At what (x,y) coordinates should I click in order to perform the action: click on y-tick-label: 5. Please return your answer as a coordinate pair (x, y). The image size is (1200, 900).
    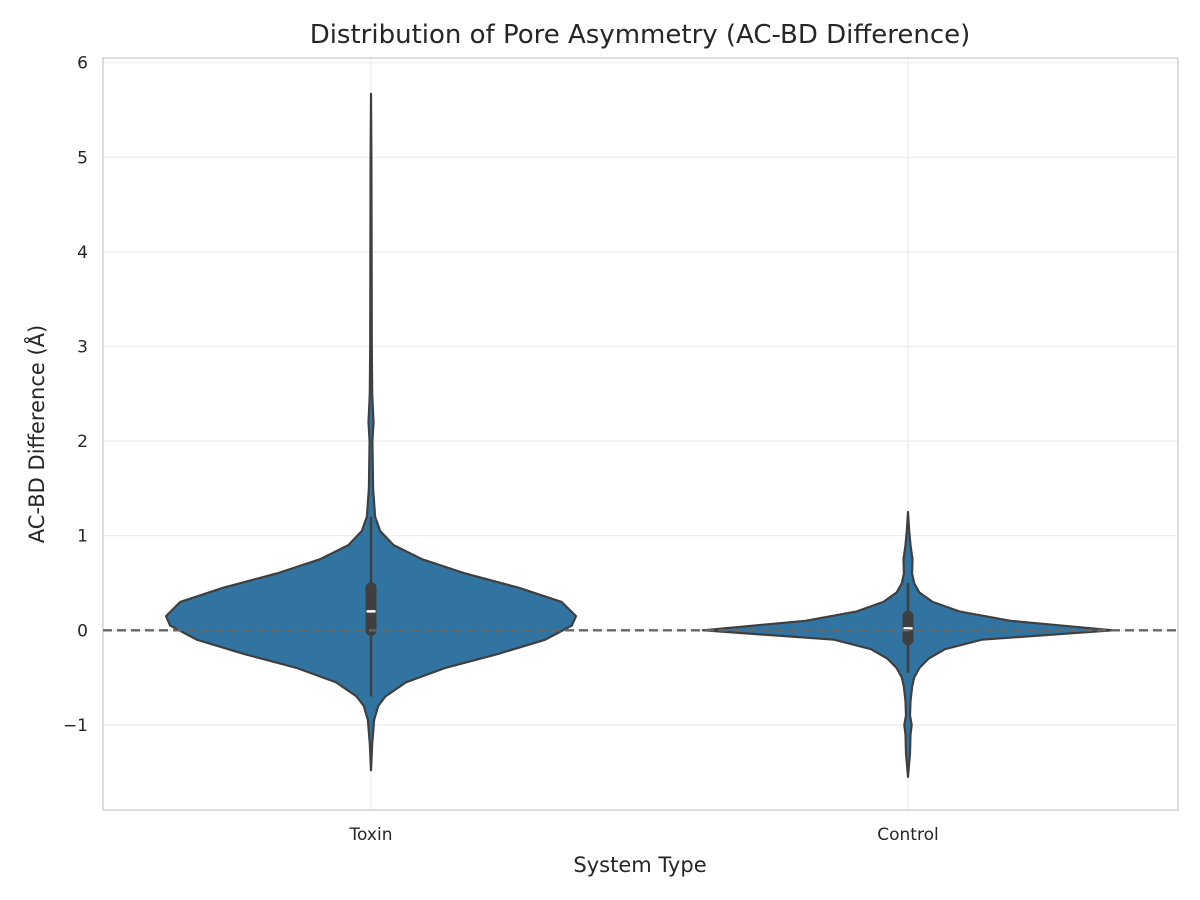
    Looking at the image, I should click on (82, 158).